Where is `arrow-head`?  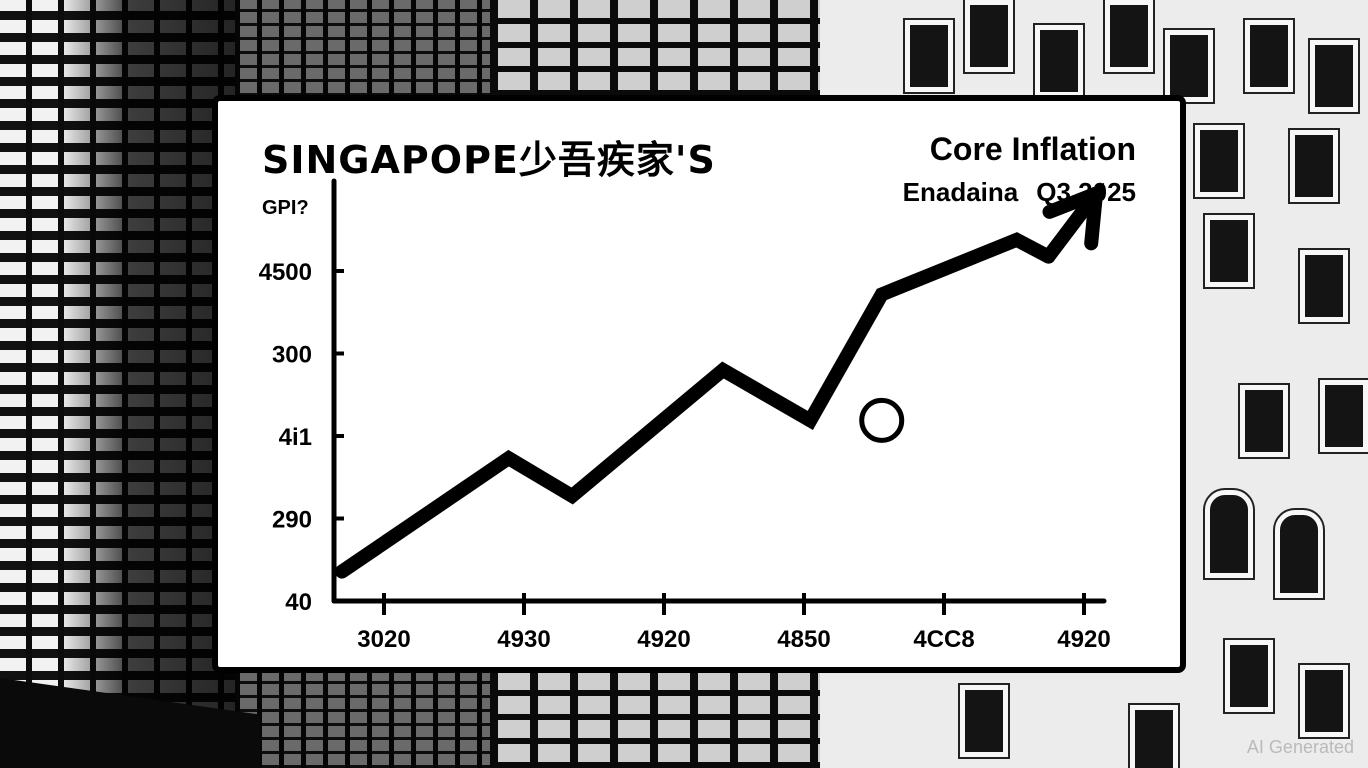
arrow-head is located at coordinates (1073, 216).